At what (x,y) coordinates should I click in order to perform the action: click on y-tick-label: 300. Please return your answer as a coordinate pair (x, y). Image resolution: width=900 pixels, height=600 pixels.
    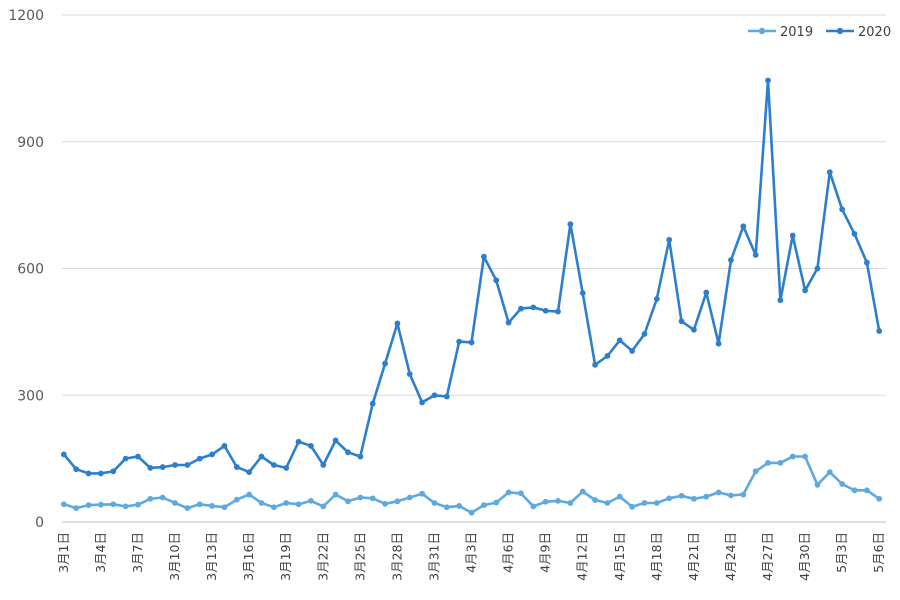
    Looking at the image, I should click on (30, 396).